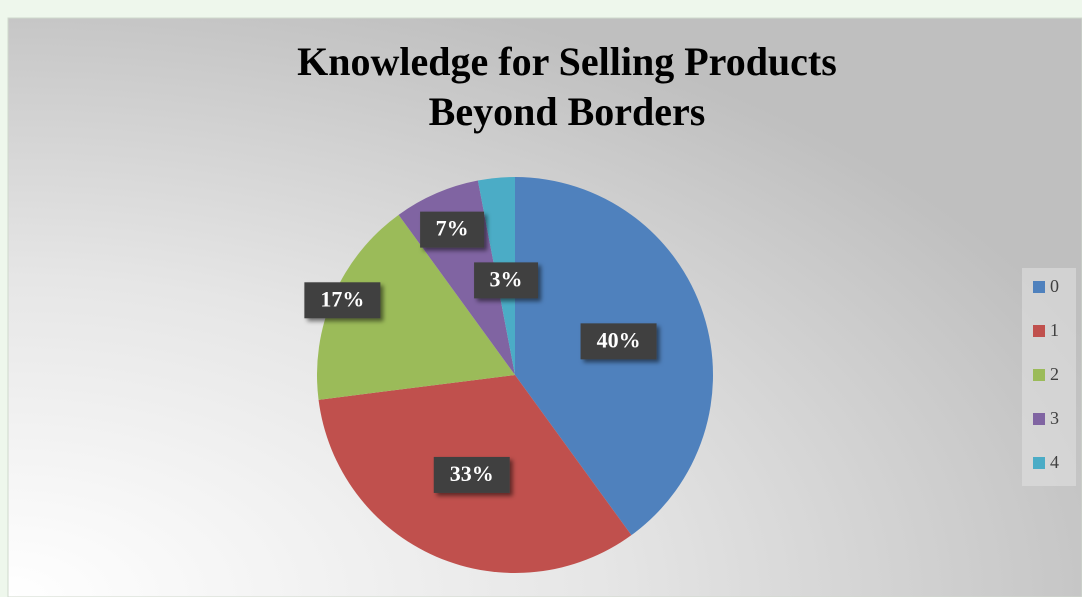 This screenshot has height=597, width=1082. I want to click on legend-box, so click(1049, 377).